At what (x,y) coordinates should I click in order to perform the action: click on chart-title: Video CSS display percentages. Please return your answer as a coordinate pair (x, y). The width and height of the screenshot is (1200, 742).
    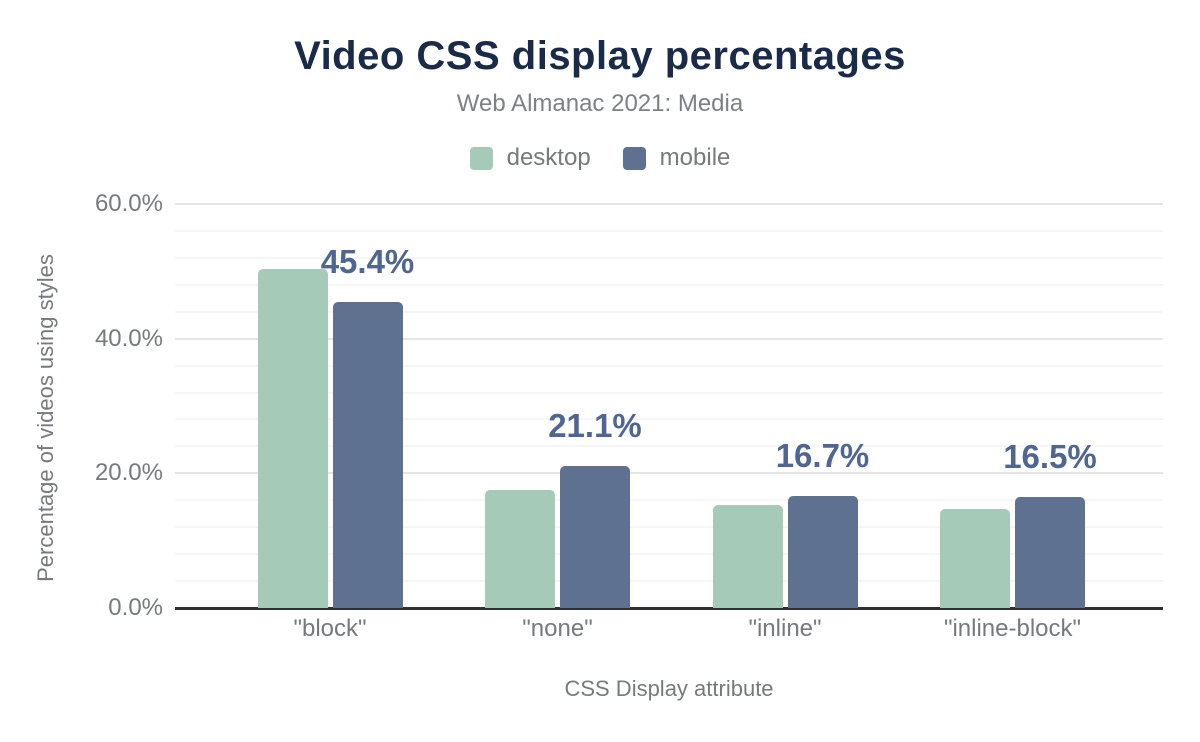
    Looking at the image, I should click on (600, 56).